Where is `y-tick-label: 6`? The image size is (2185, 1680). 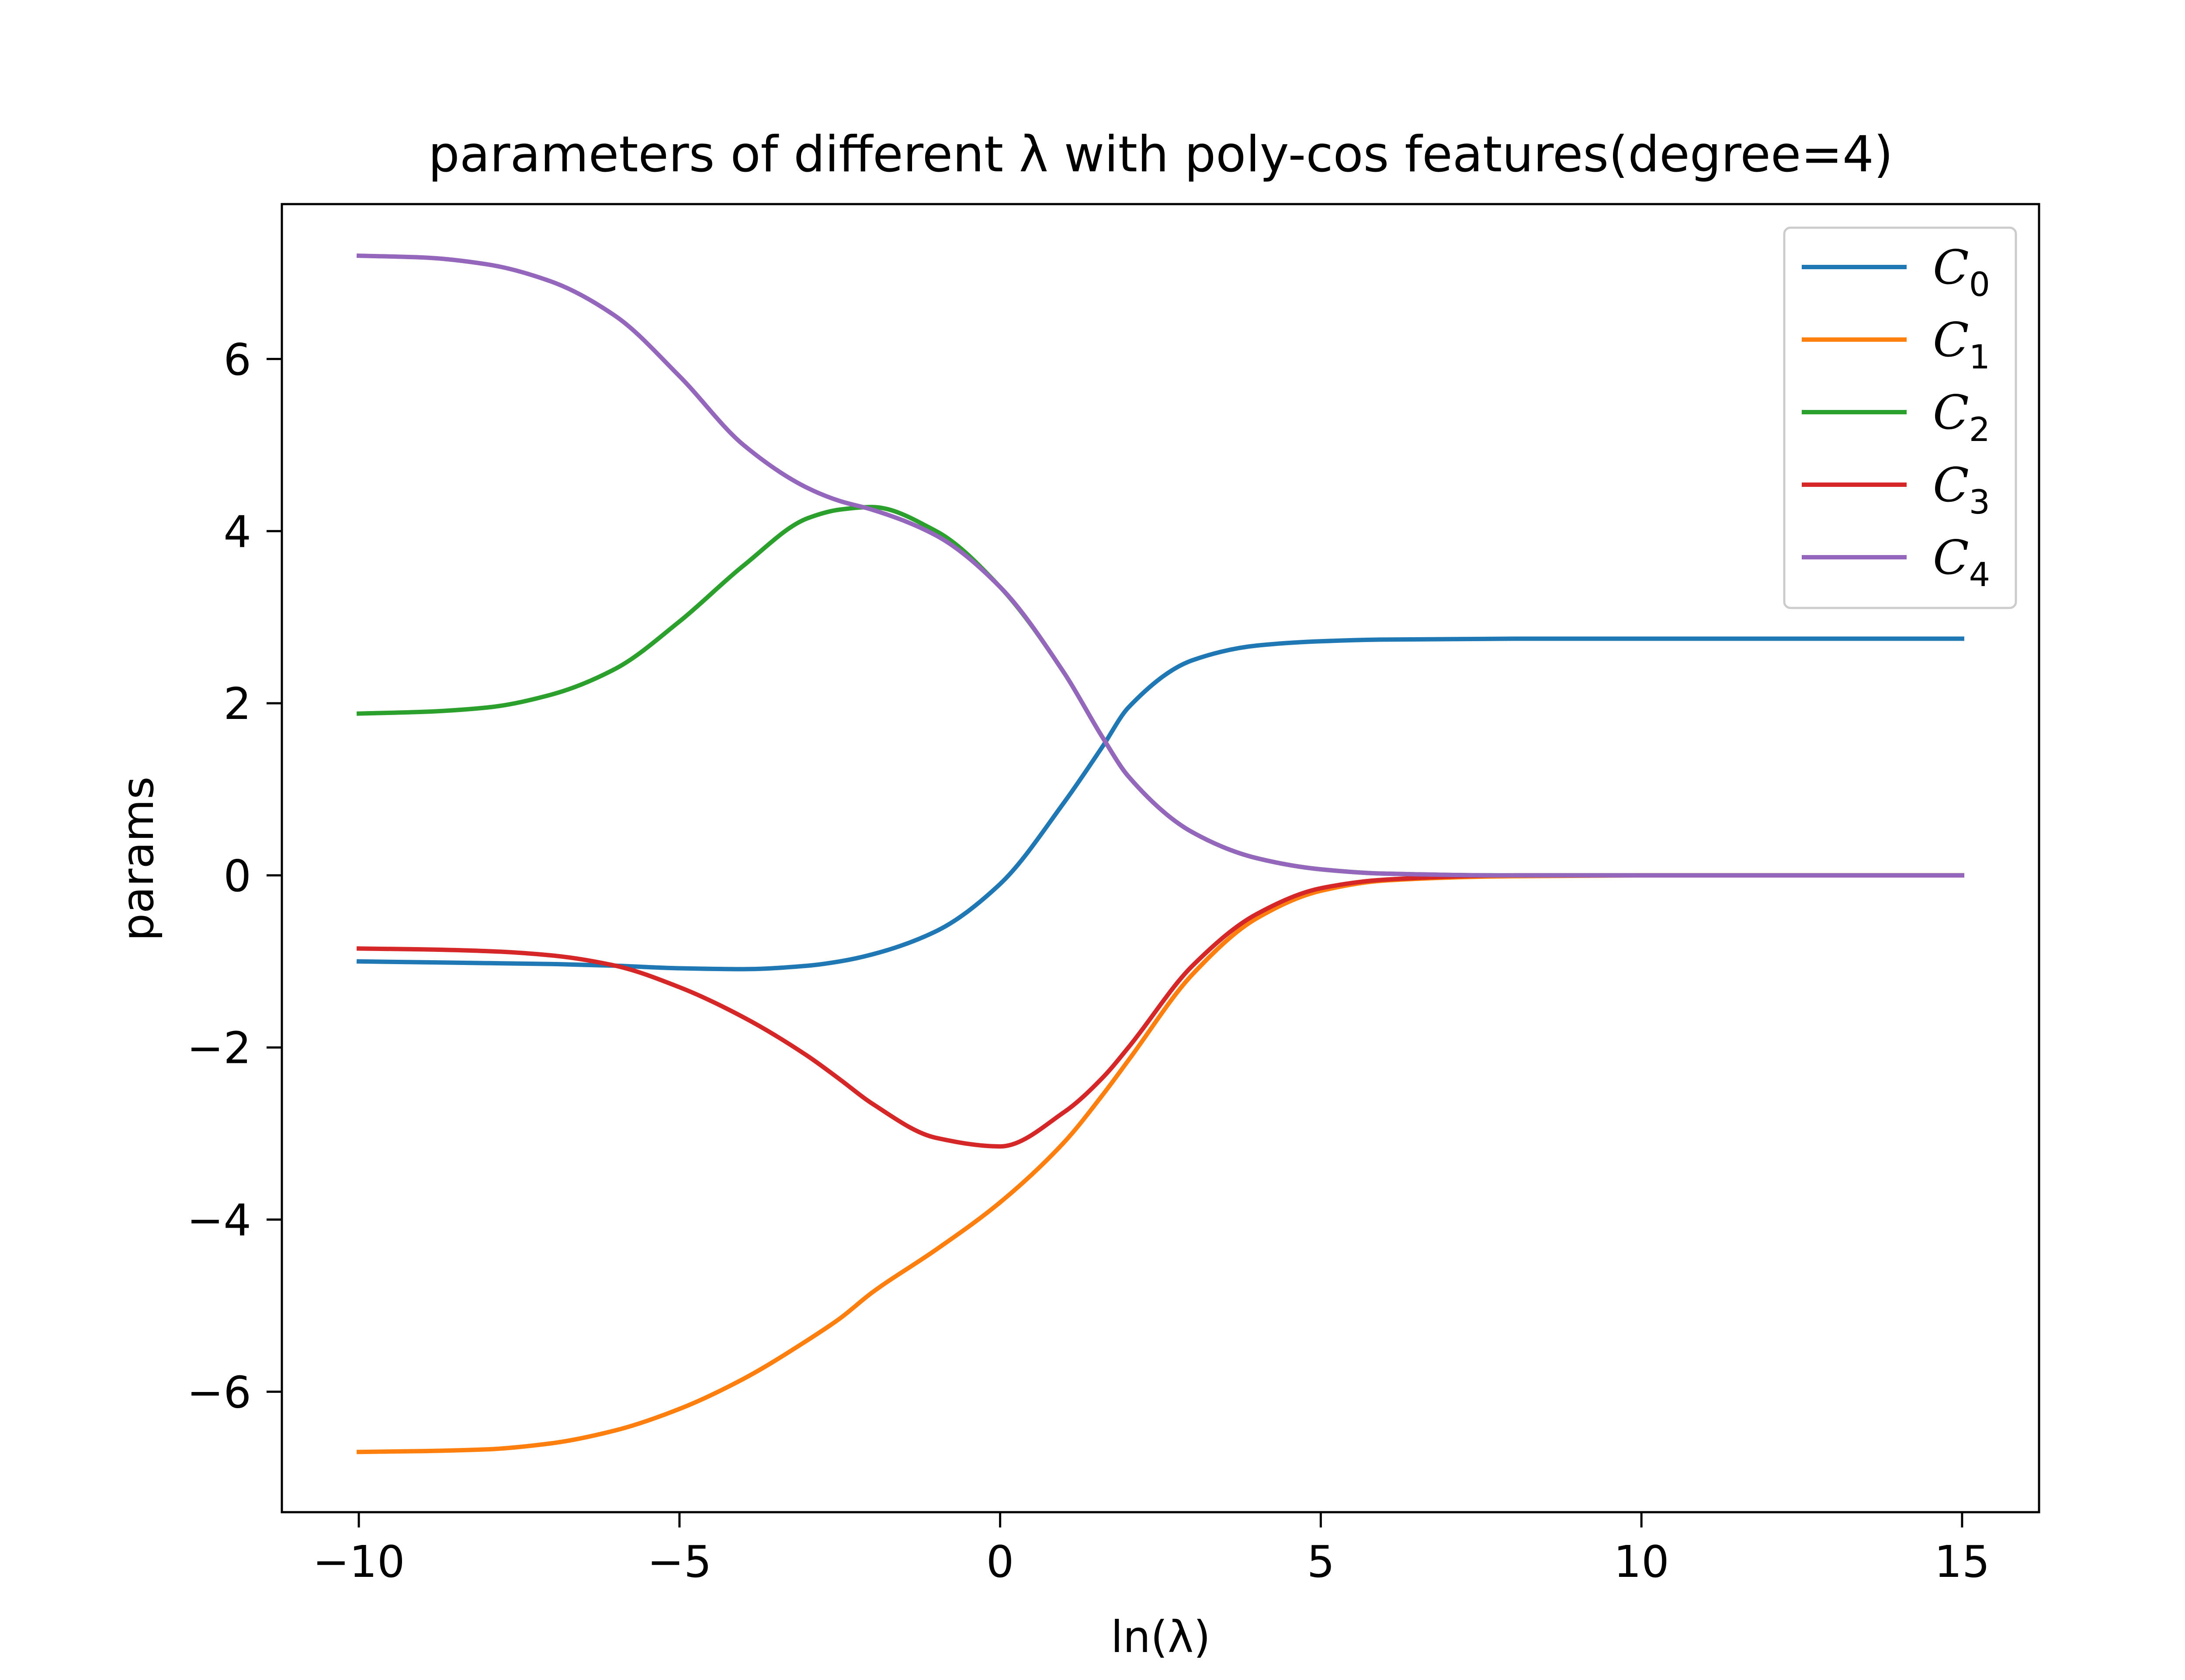
y-tick-label: 6 is located at coordinates (237, 359).